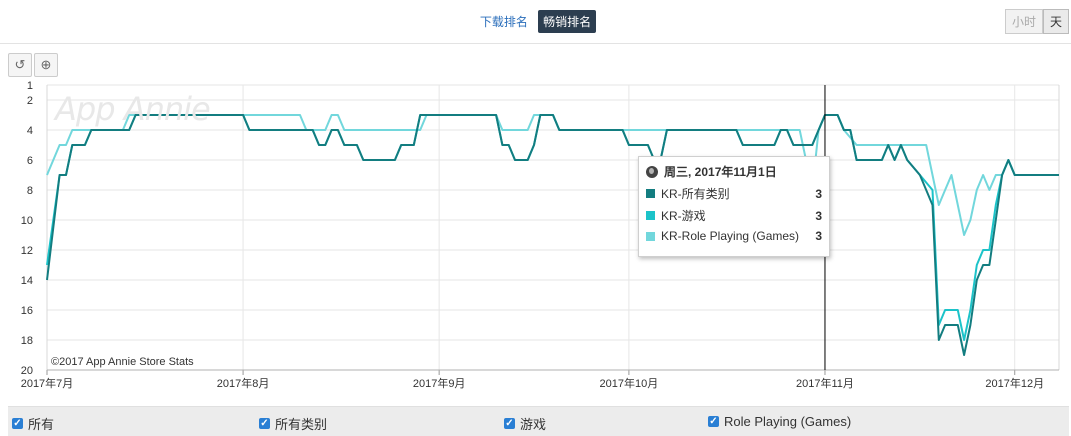  What do you see at coordinates (720, 172) in the screenshot?
I see `tooltip-date: 周三, 2017年11月1日` at bounding box center [720, 172].